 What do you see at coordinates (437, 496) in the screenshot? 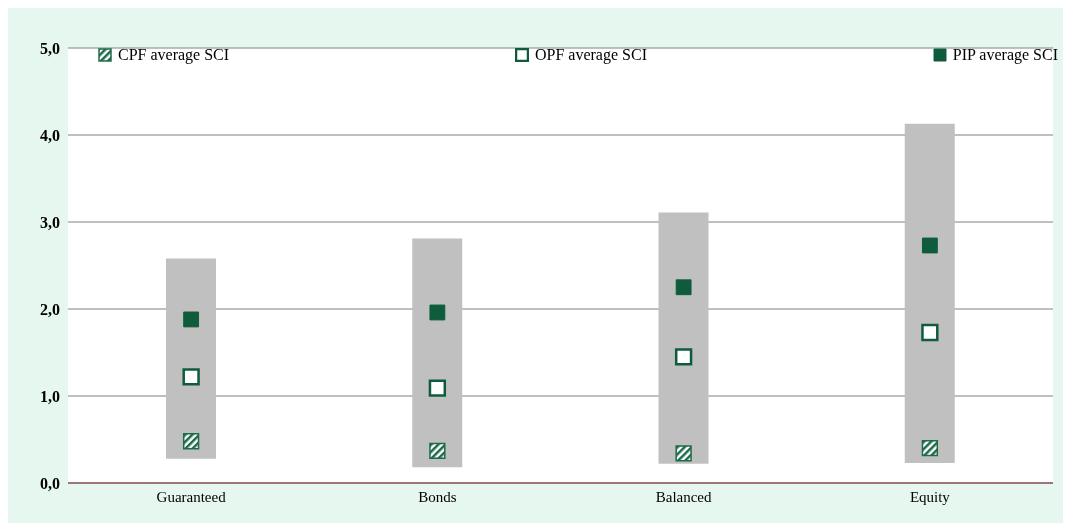
I see `x-tick-label: Bonds` at bounding box center [437, 496].